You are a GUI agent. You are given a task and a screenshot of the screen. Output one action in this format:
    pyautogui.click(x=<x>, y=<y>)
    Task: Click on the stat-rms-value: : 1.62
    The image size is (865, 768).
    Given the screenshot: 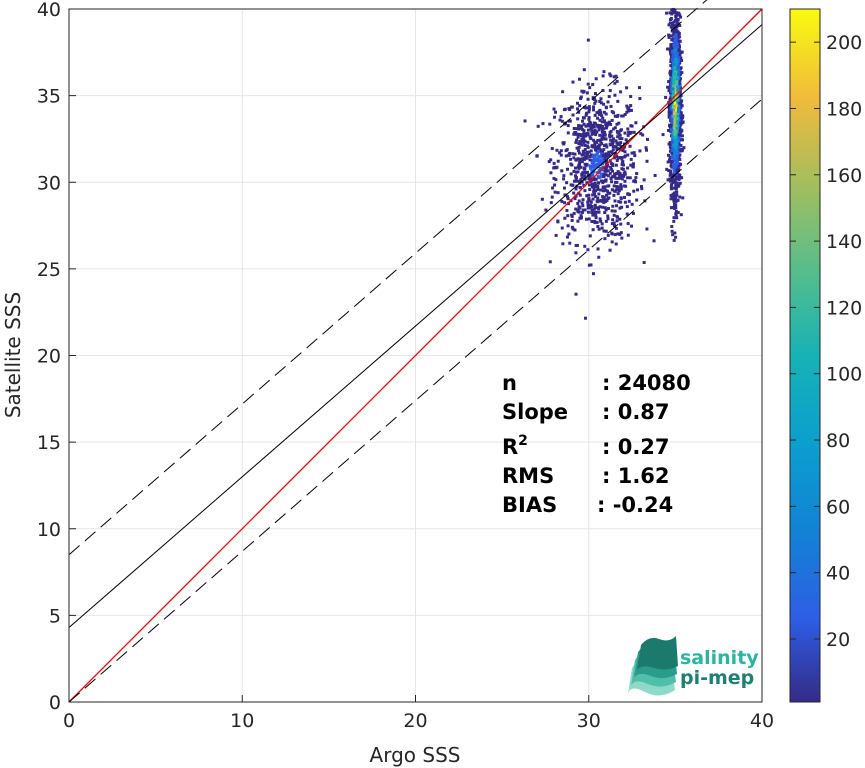 What is the action you would take?
    pyautogui.click(x=636, y=476)
    